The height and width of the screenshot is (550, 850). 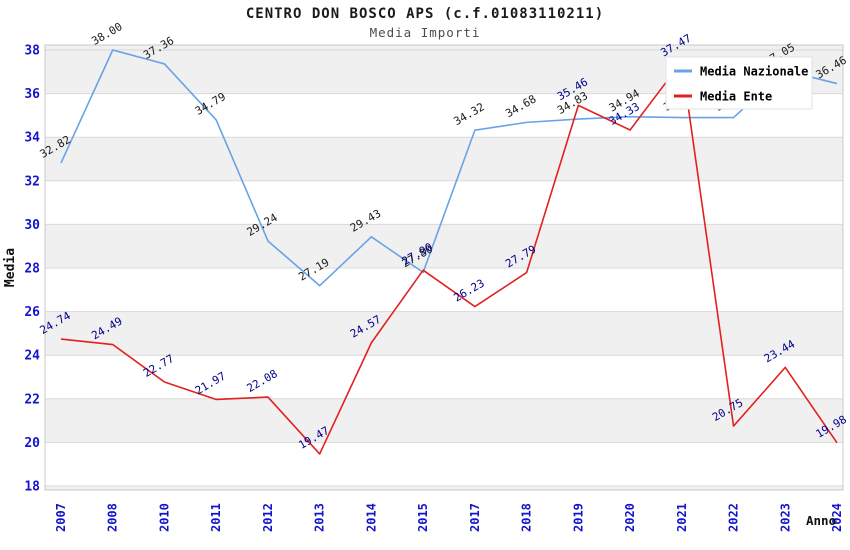 What do you see at coordinates (371, 517) in the screenshot?
I see `x-tick-label: 2014` at bounding box center [371, 517].